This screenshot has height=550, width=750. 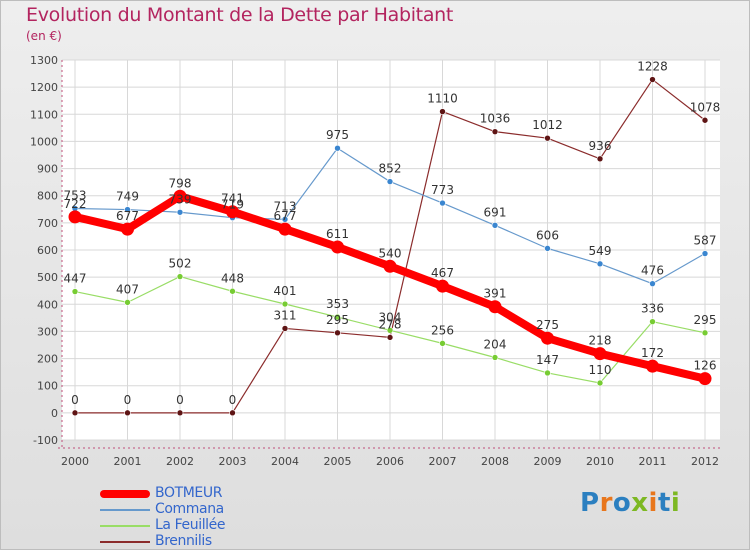 What do you see at coordinates (233, 400) in the screenshot?
I see `data-label: 0` at bounding box center [233, 400].